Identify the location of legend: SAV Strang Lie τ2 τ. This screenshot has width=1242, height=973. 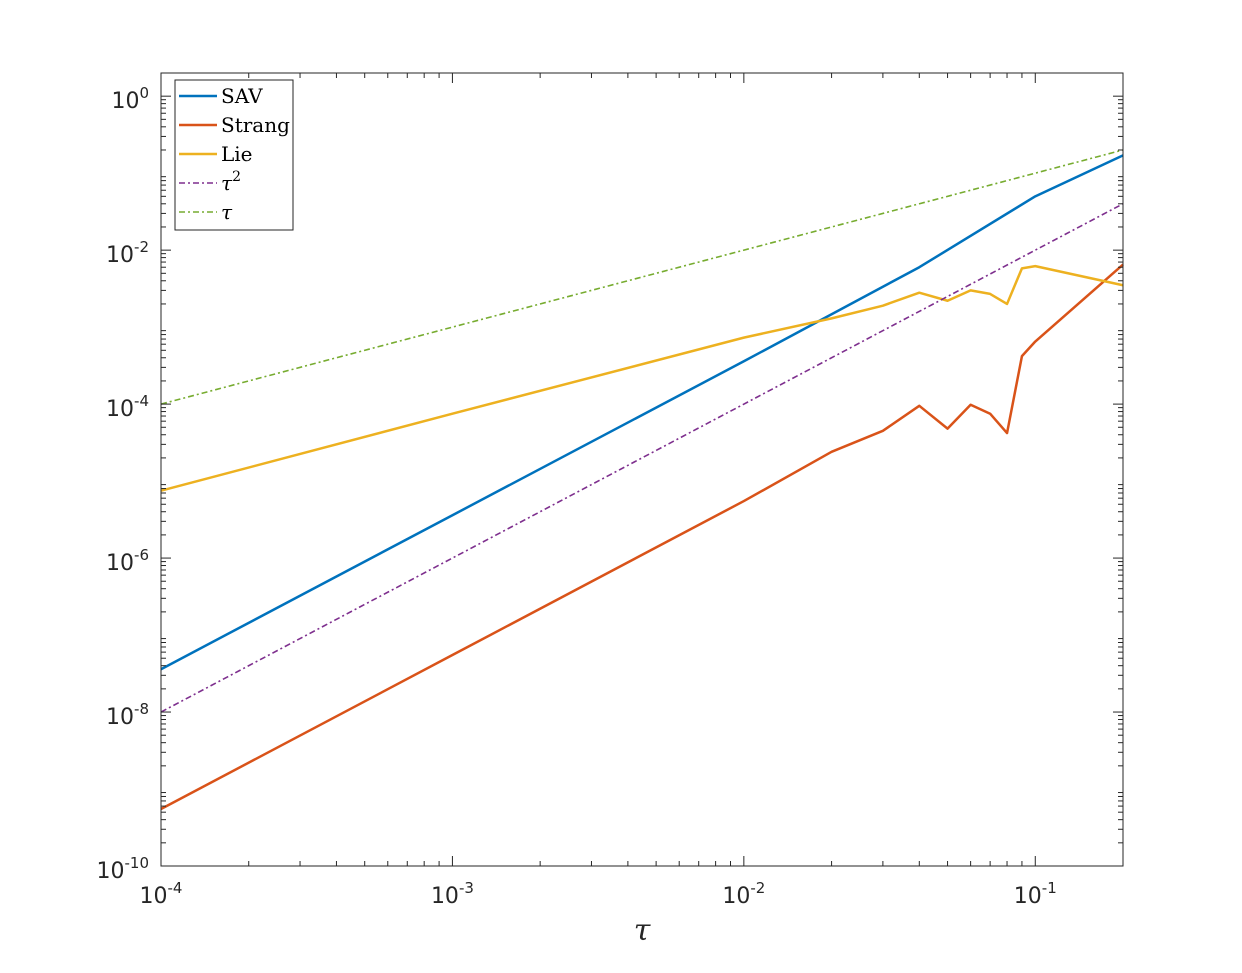
(234, 155).